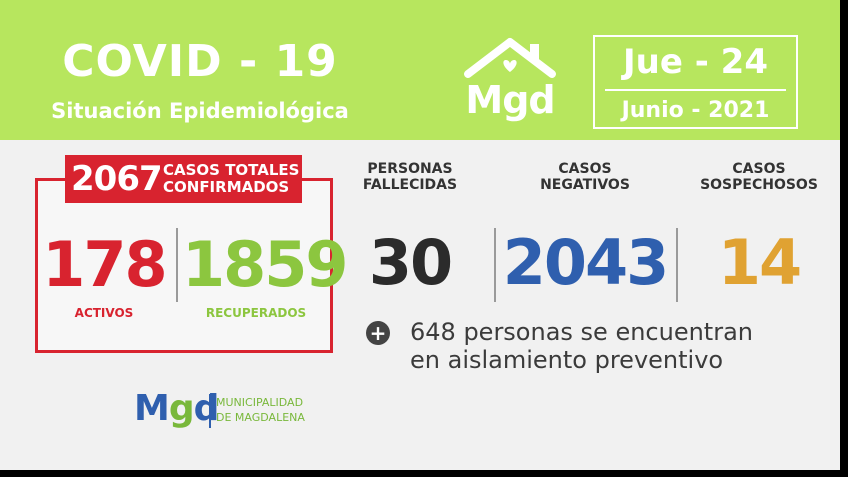 Image resolution: width=848 pixels, height=477 pixels. What do you see at coordinates (200, 61) in the screenshot?
I see `page-title: COVID - 19` at bounding box center [200, 61].